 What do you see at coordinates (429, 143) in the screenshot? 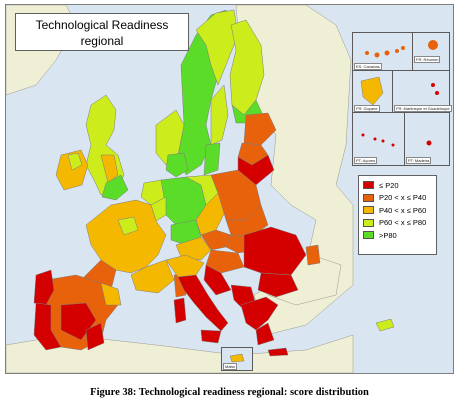
I see `madeira-islands` at bounding box center [429, 143].